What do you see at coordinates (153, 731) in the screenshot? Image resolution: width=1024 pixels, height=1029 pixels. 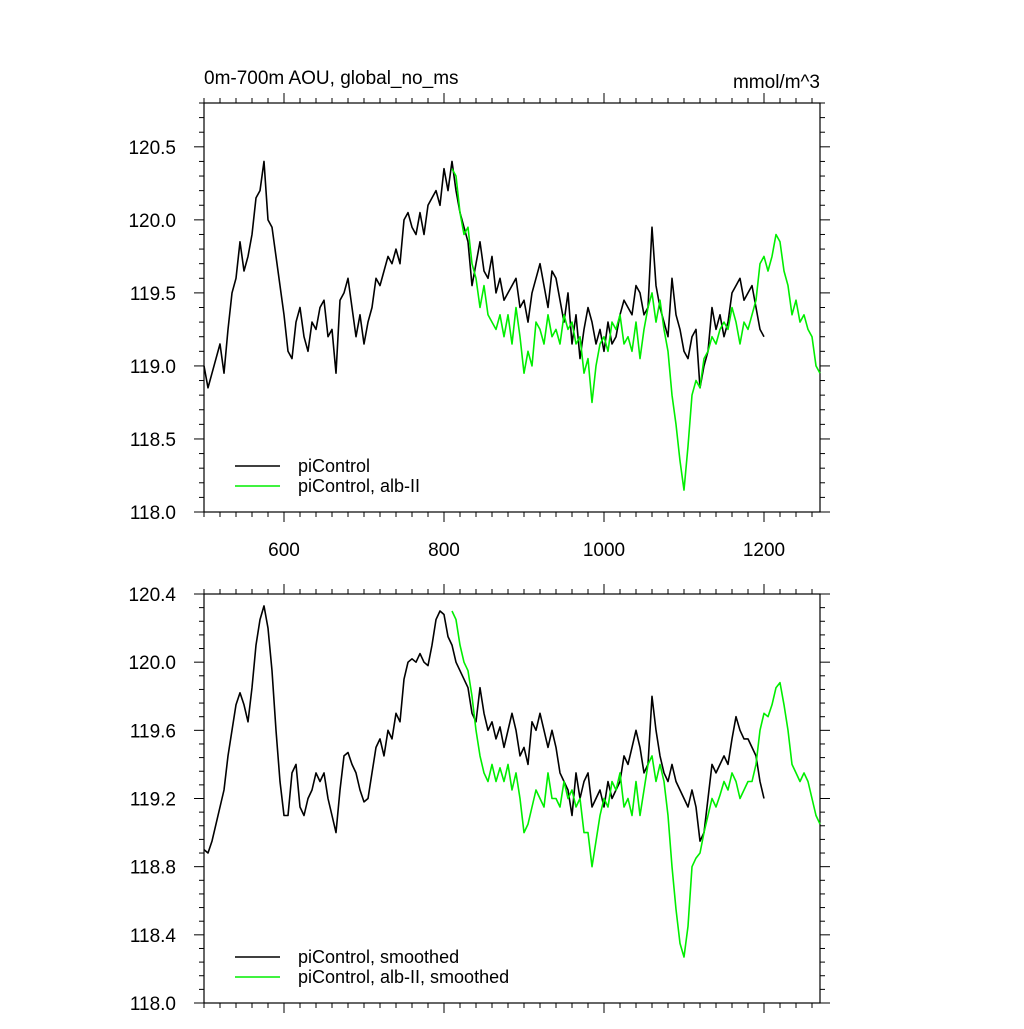 I see `bottom-y-tick-label: 119.6` at bounding box center [153, 731].